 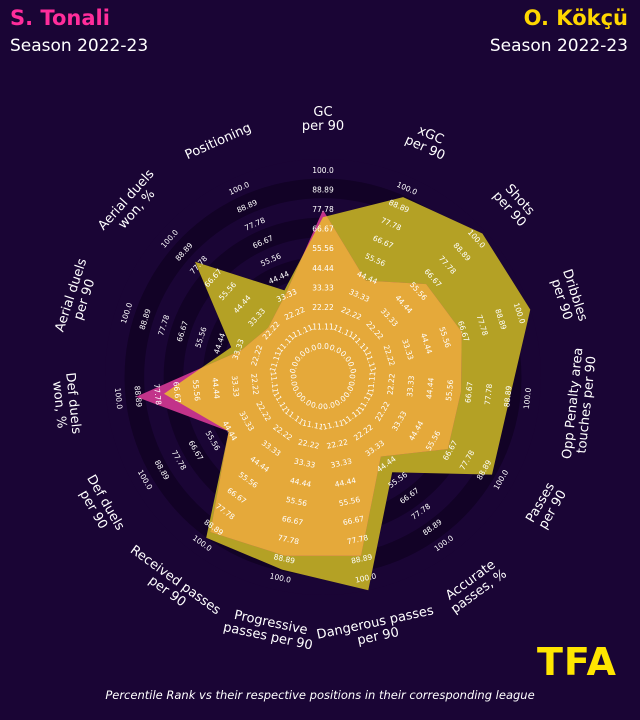 What do you see at coordinates (475, 586) in the screenshot?
I see `category-label: Accuratepasses, %` at bounding box center [475, 586].